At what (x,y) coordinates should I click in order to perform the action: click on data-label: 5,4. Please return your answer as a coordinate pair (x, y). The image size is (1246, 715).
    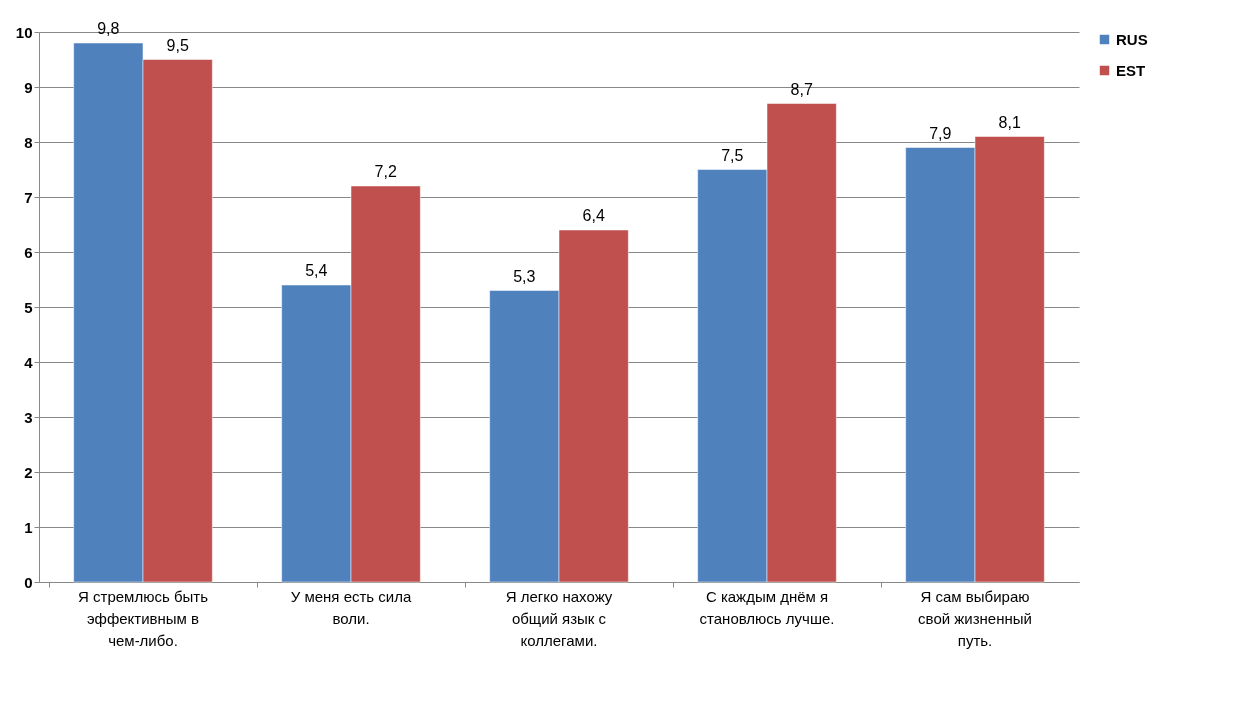
    Looking at the image, I should click on (316, 270).